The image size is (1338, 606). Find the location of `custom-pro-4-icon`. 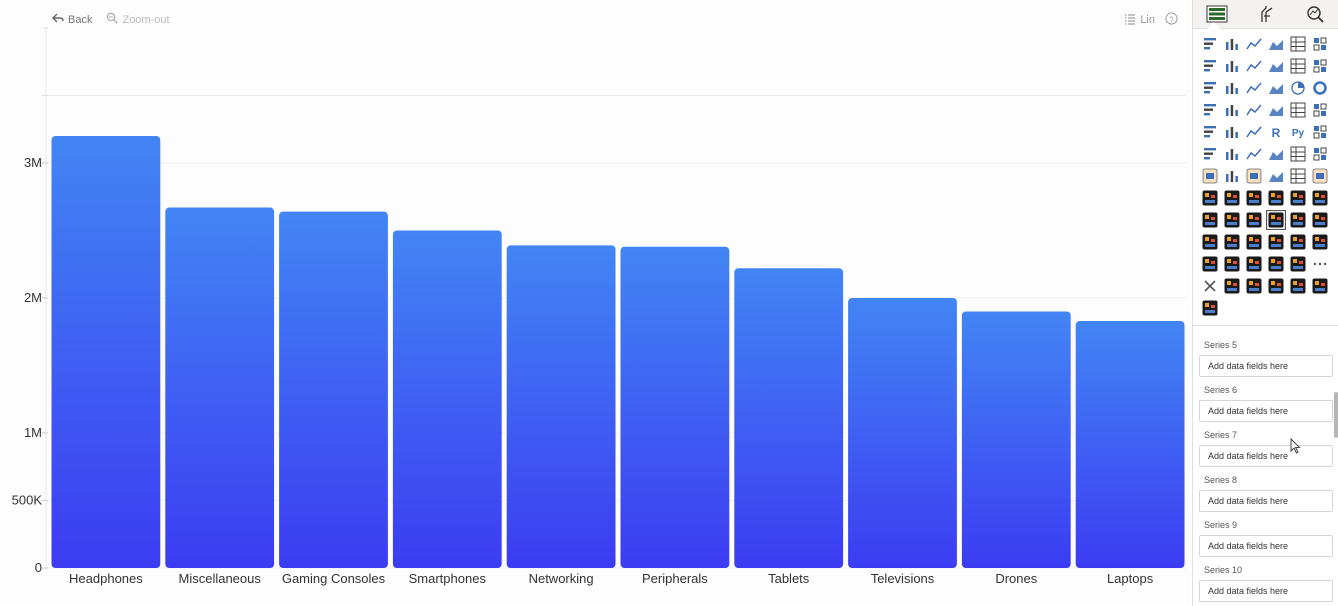

custom-pro-4-icon is located at coordinates (1276, 198).